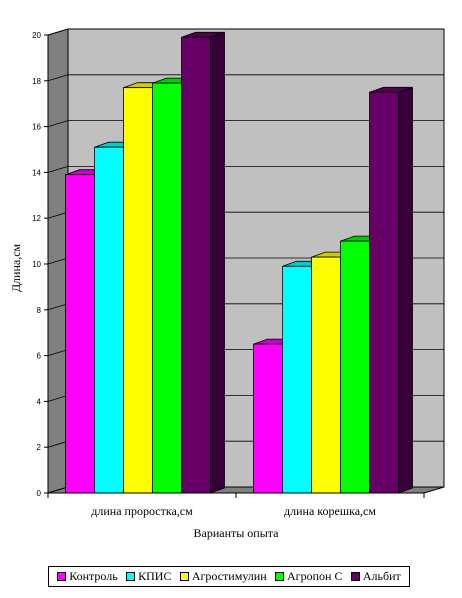 The height and width of the screenshot is (598, 462). I want to click on y-tick-label: 14, so click(36, 172).